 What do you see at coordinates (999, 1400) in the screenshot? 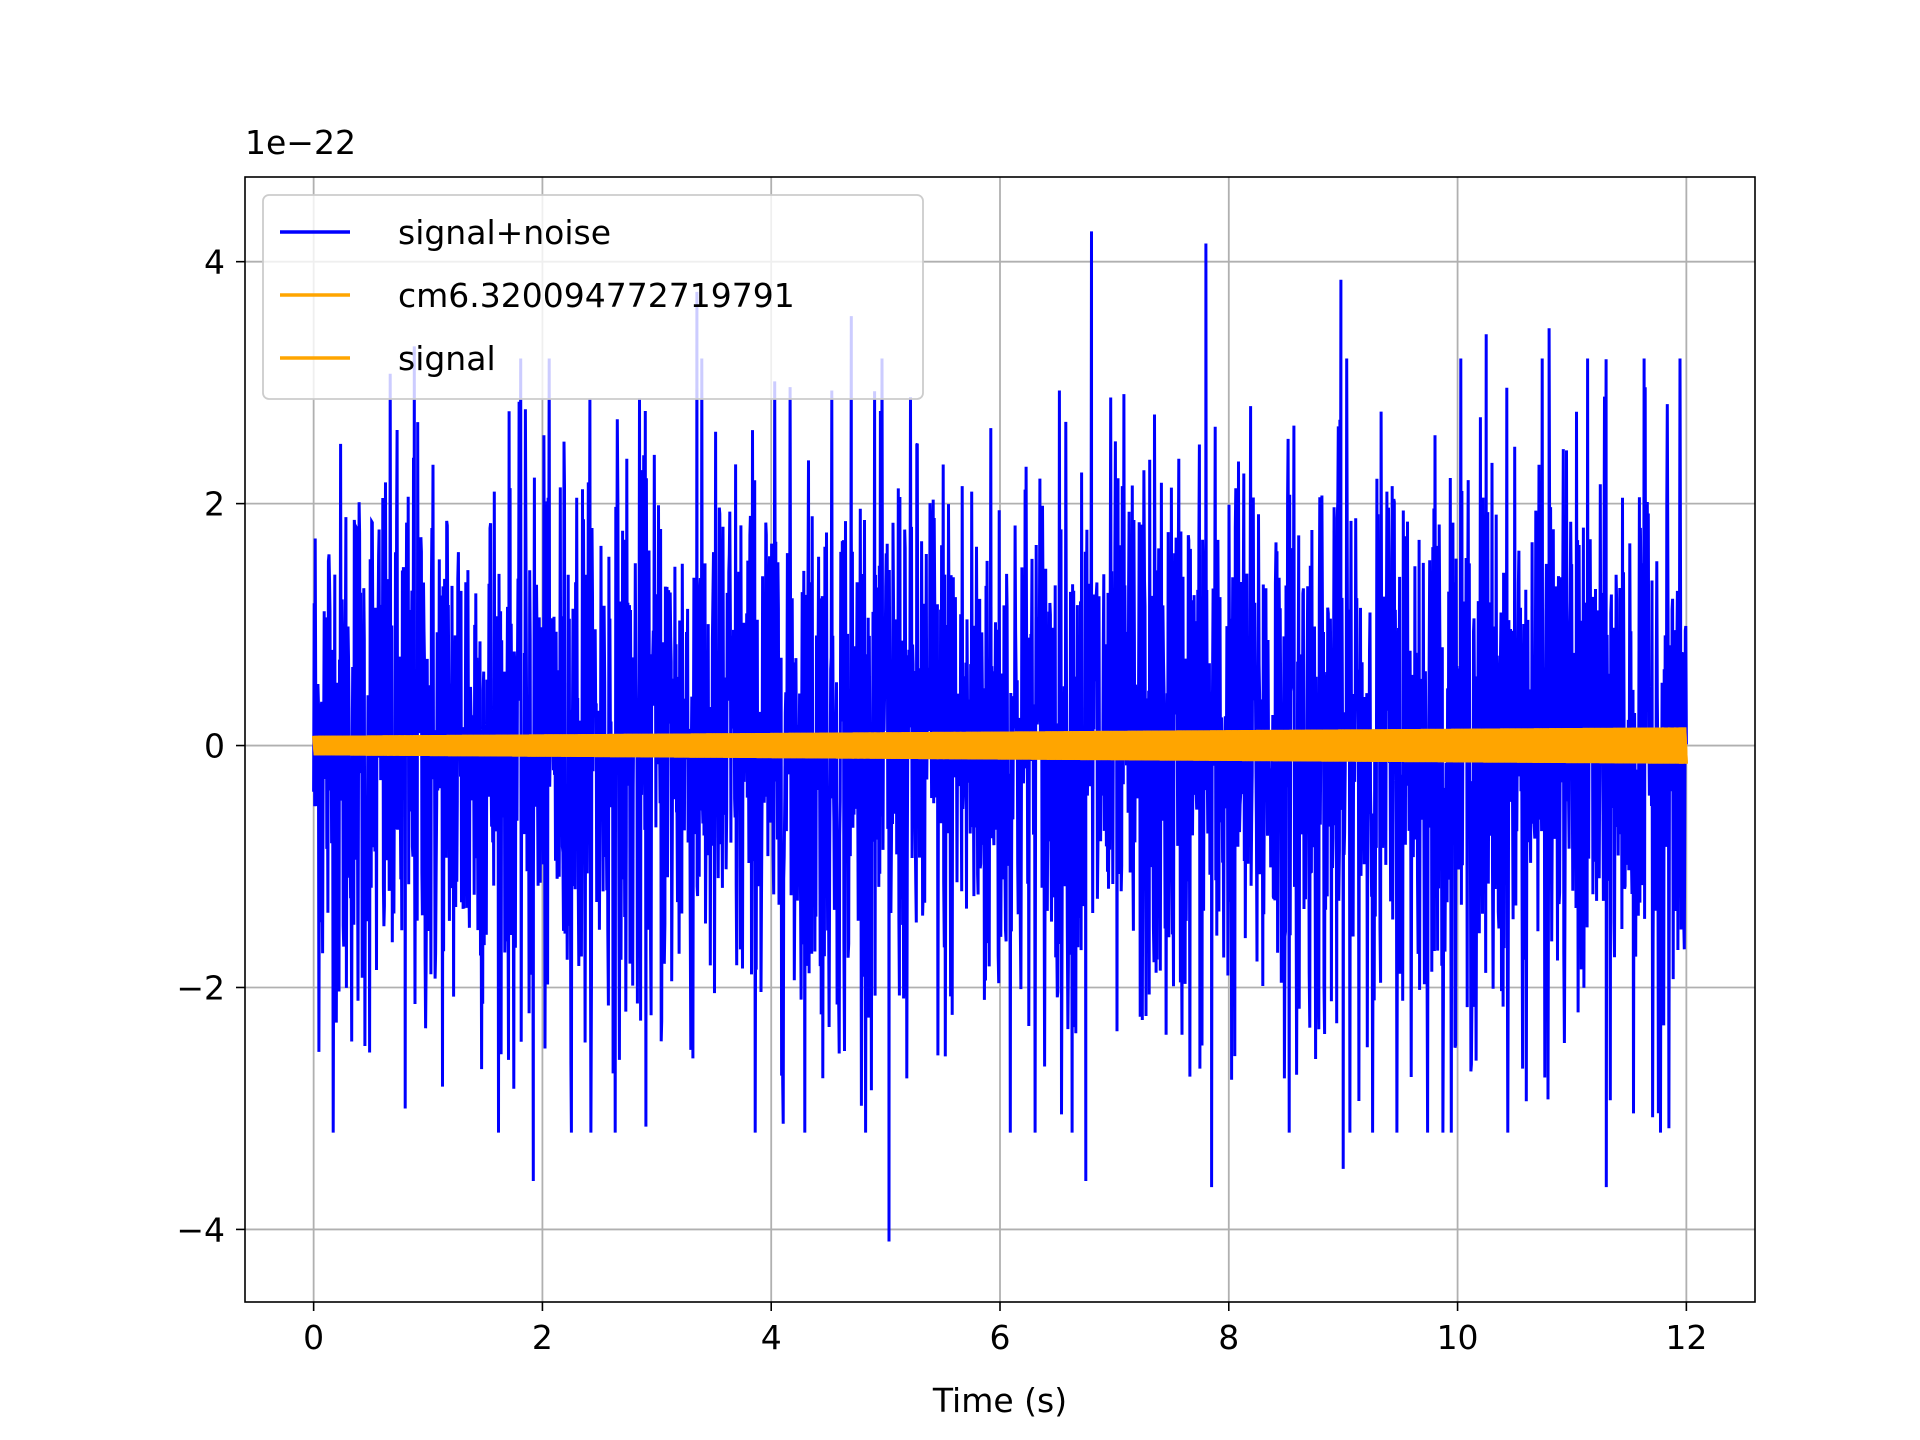
I see `x-axis-label: Time (s)` at bounding box center [999, 1400].